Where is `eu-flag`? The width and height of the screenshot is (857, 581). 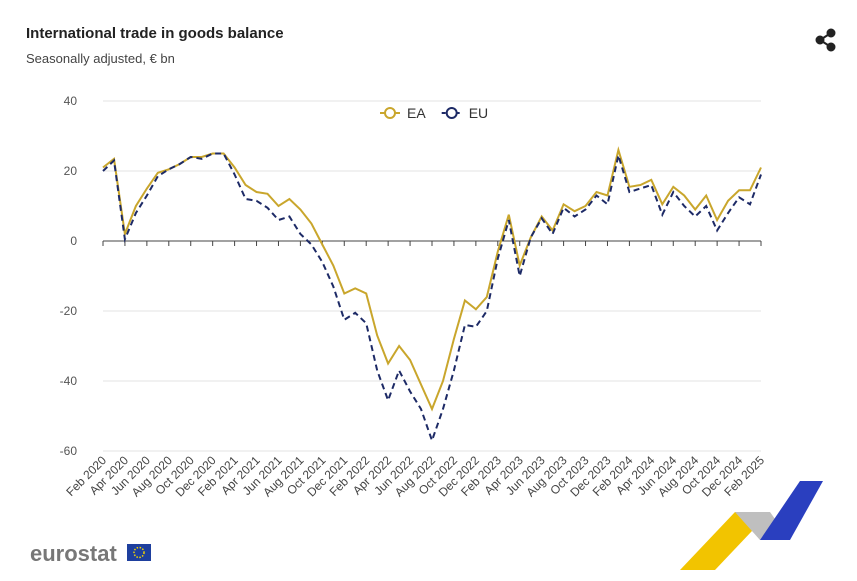 eu-flag is located at coordinates (139, 552).